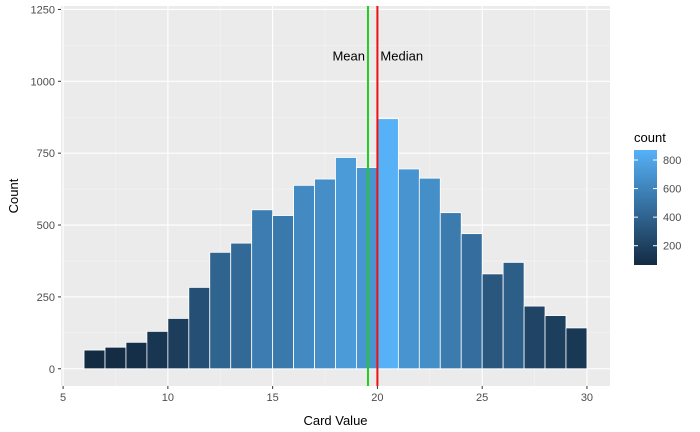 The image size is (700, 432). I want to click on mean-label: Mean, so click(348, 55).